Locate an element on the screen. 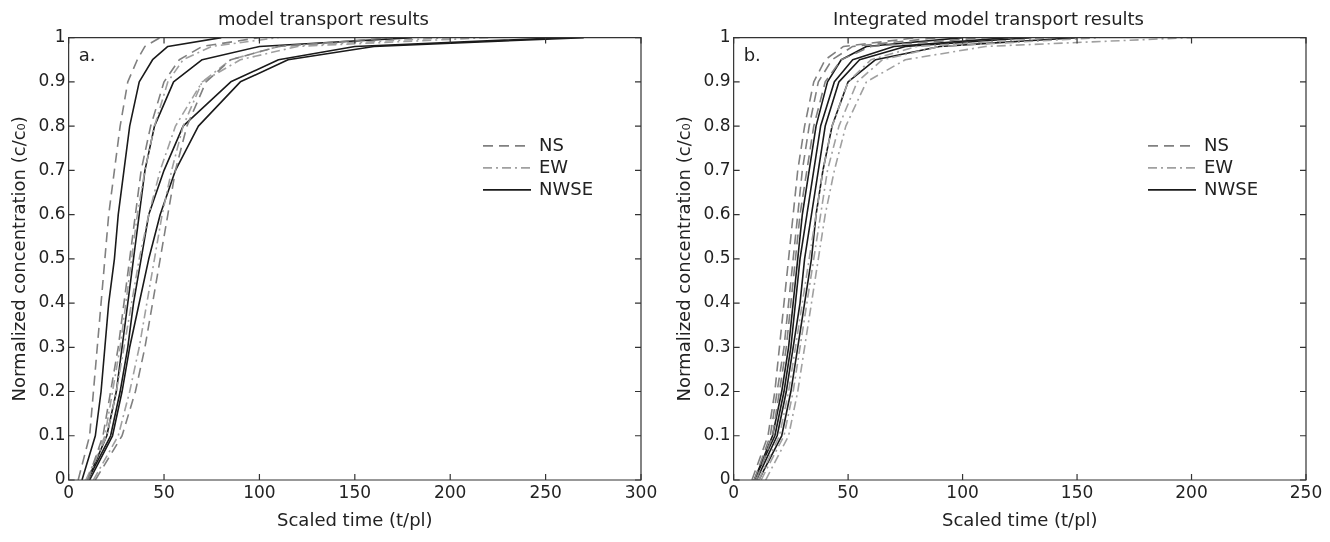  chart-title: model transport results is located at coordinates (323, 19).